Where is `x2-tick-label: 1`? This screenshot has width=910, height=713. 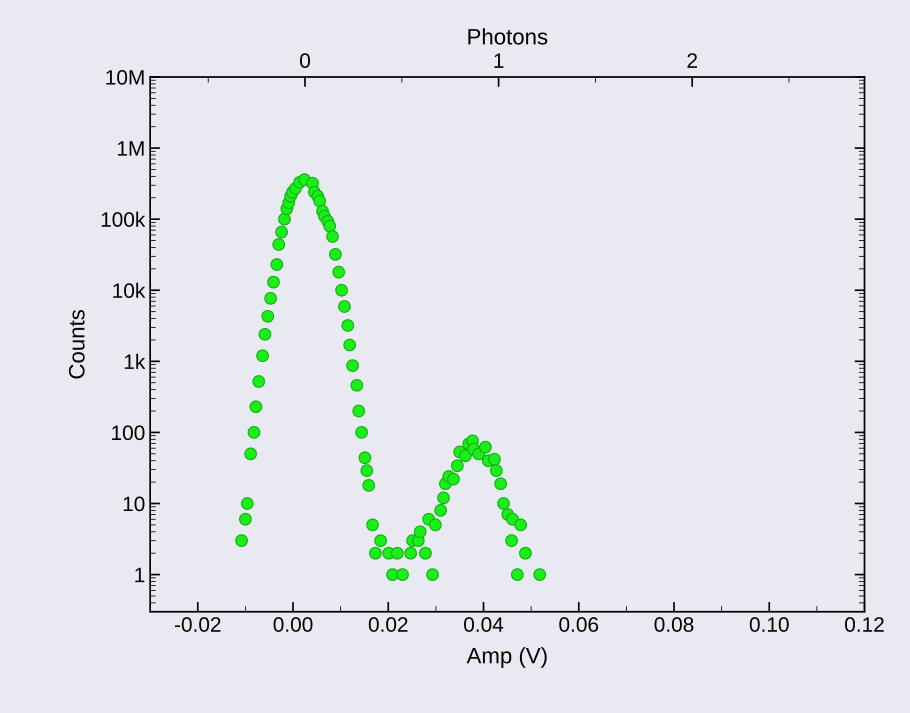
x2-tick-label: 1 is located at coordinates (499, 60).